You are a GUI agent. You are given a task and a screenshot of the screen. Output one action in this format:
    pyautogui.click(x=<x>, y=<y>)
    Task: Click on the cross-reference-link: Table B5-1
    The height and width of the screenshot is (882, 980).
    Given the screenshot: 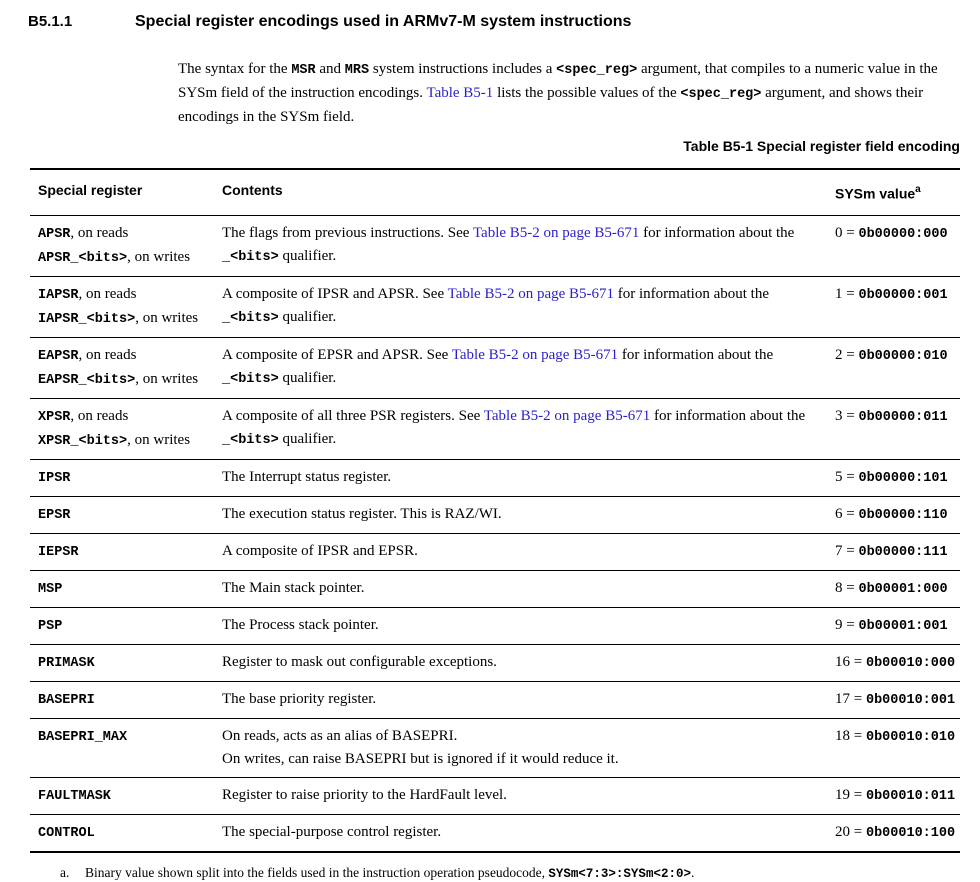 What is the action you would take?
    pyautogui.click(x=460, y=93)
    